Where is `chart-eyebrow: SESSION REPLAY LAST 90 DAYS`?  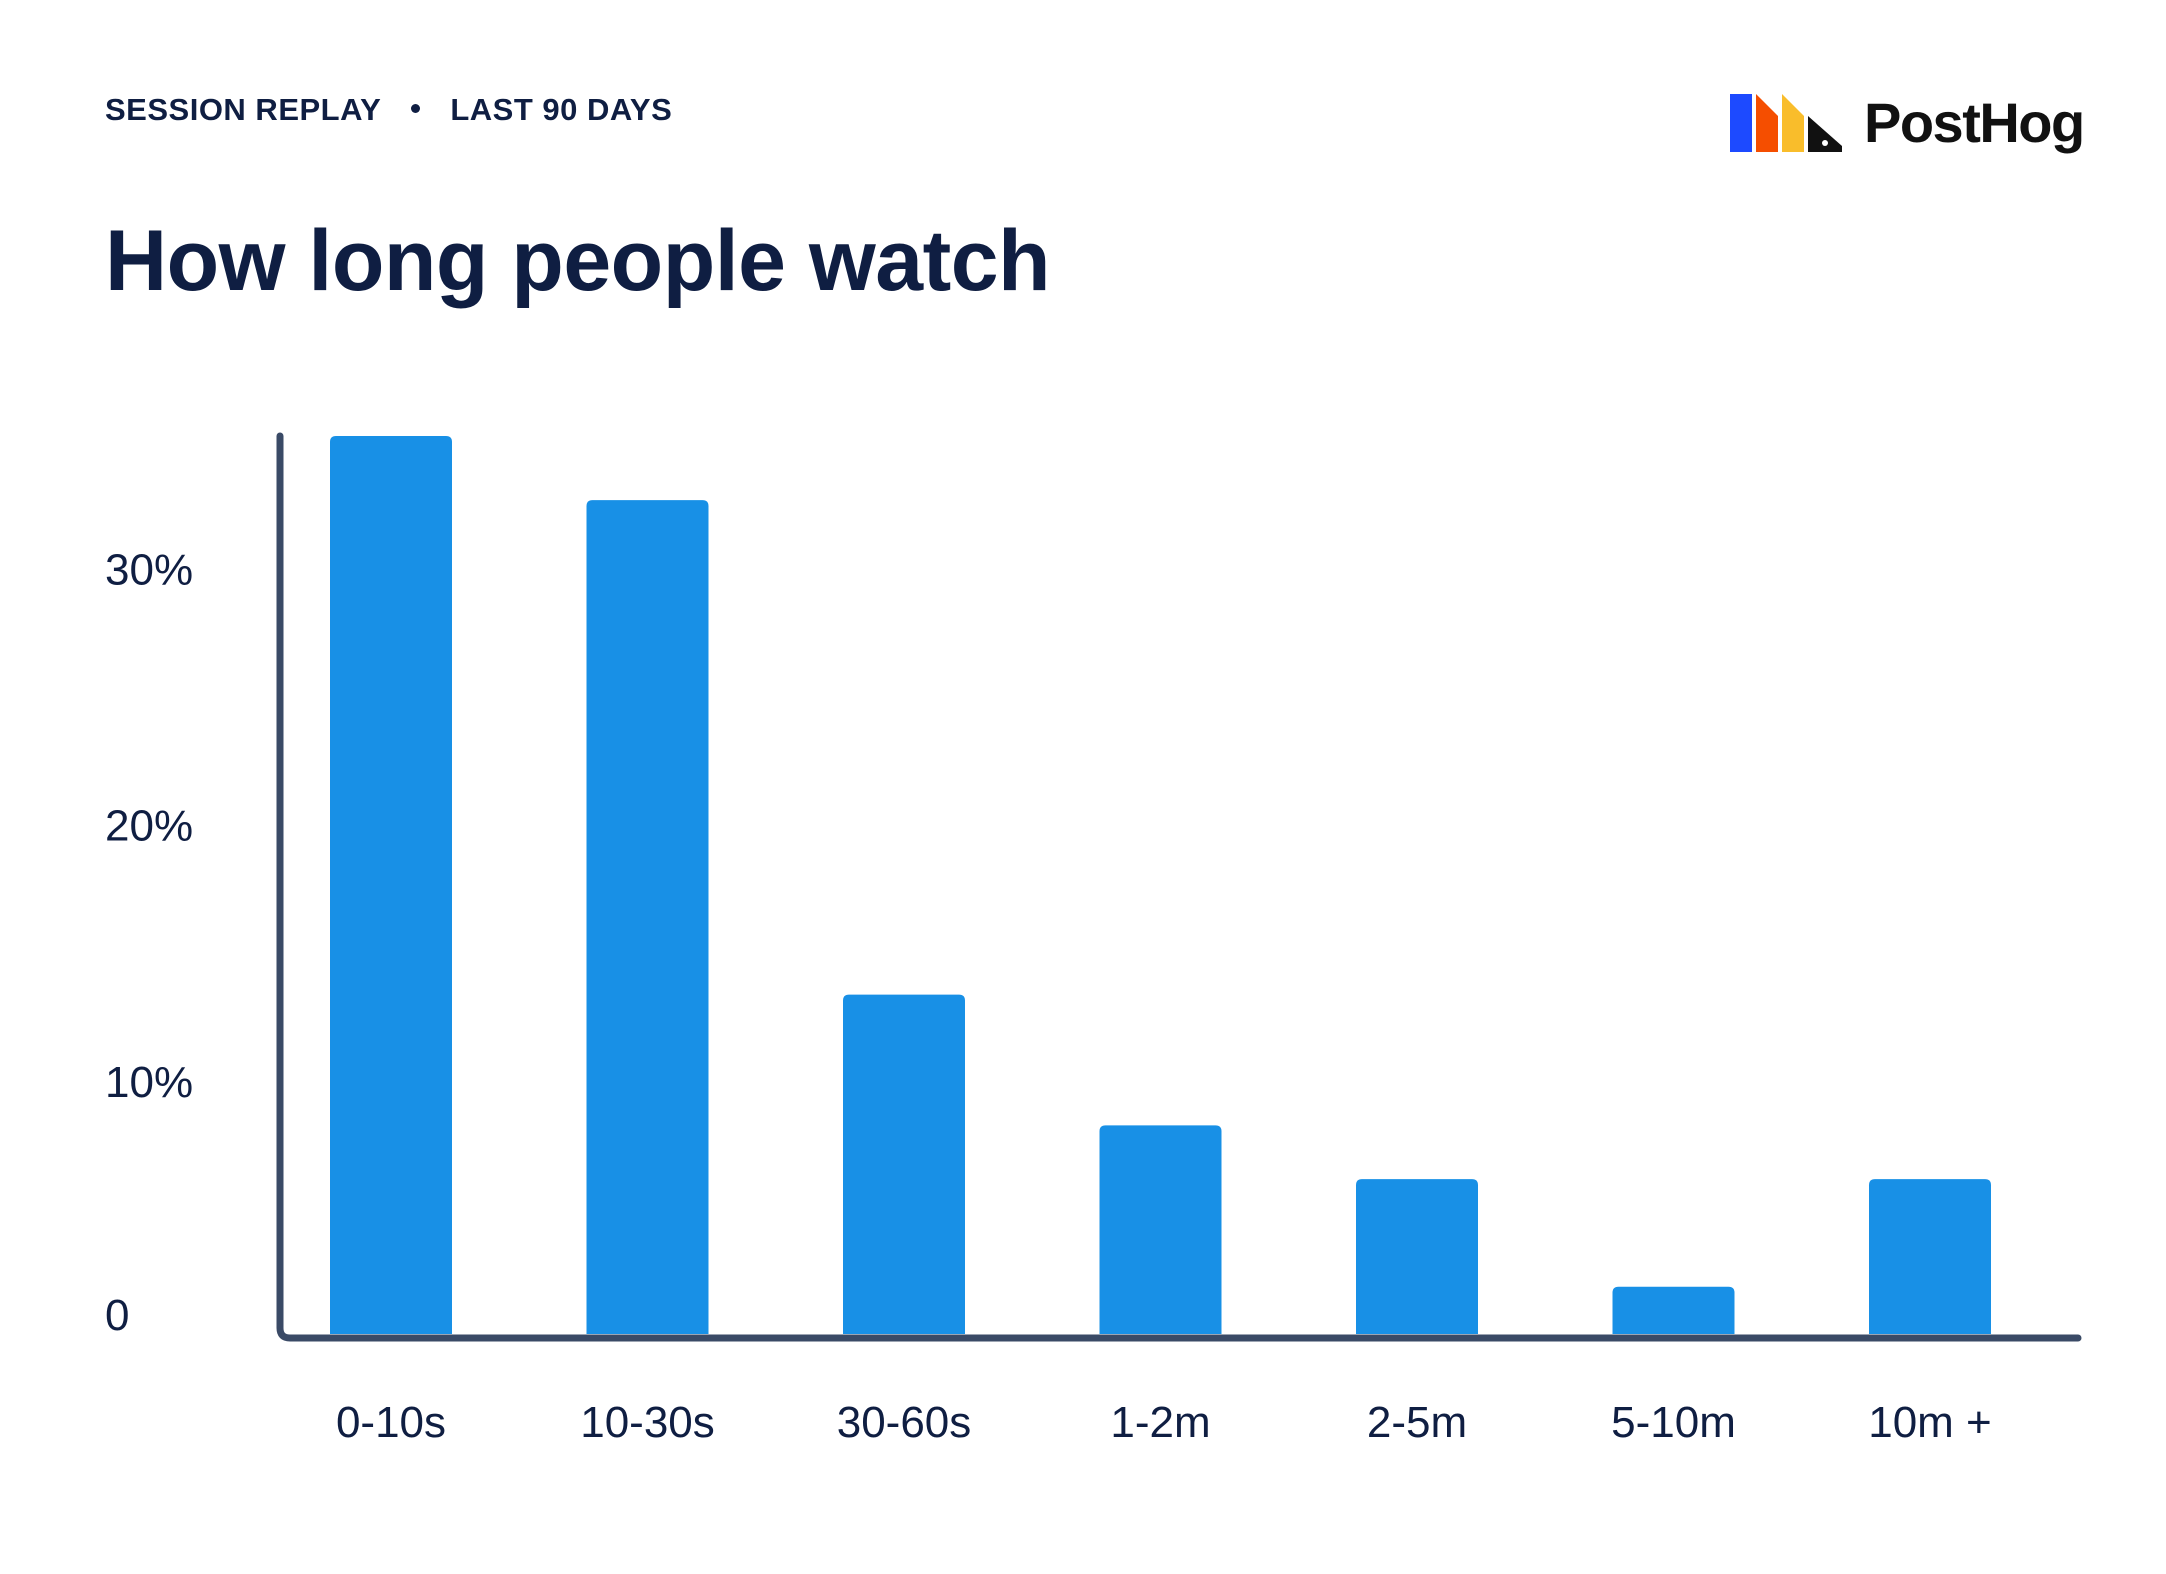
chart-eyebrow: SESSION REPLAY LAST 90 DAYS is located at coordinates (388, 110).